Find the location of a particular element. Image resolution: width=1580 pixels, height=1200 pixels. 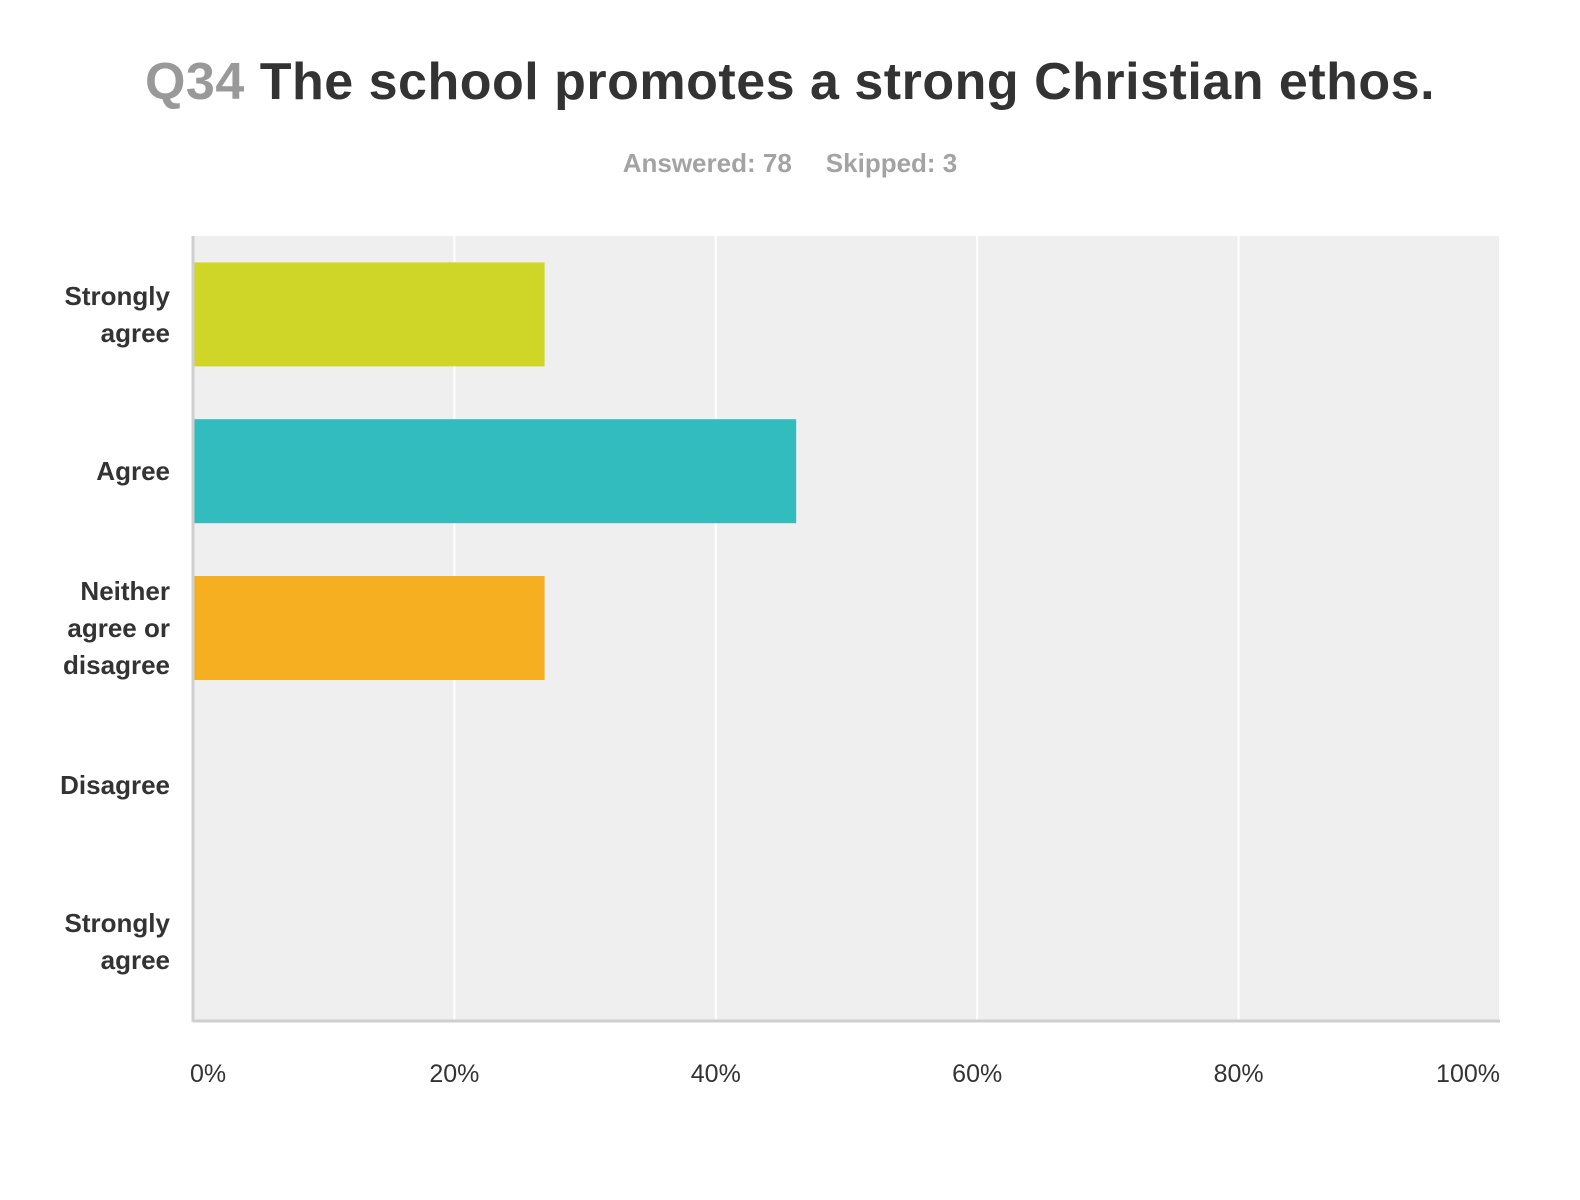

category-label: Neither agree or disagree is located at coordinates (116, 628).